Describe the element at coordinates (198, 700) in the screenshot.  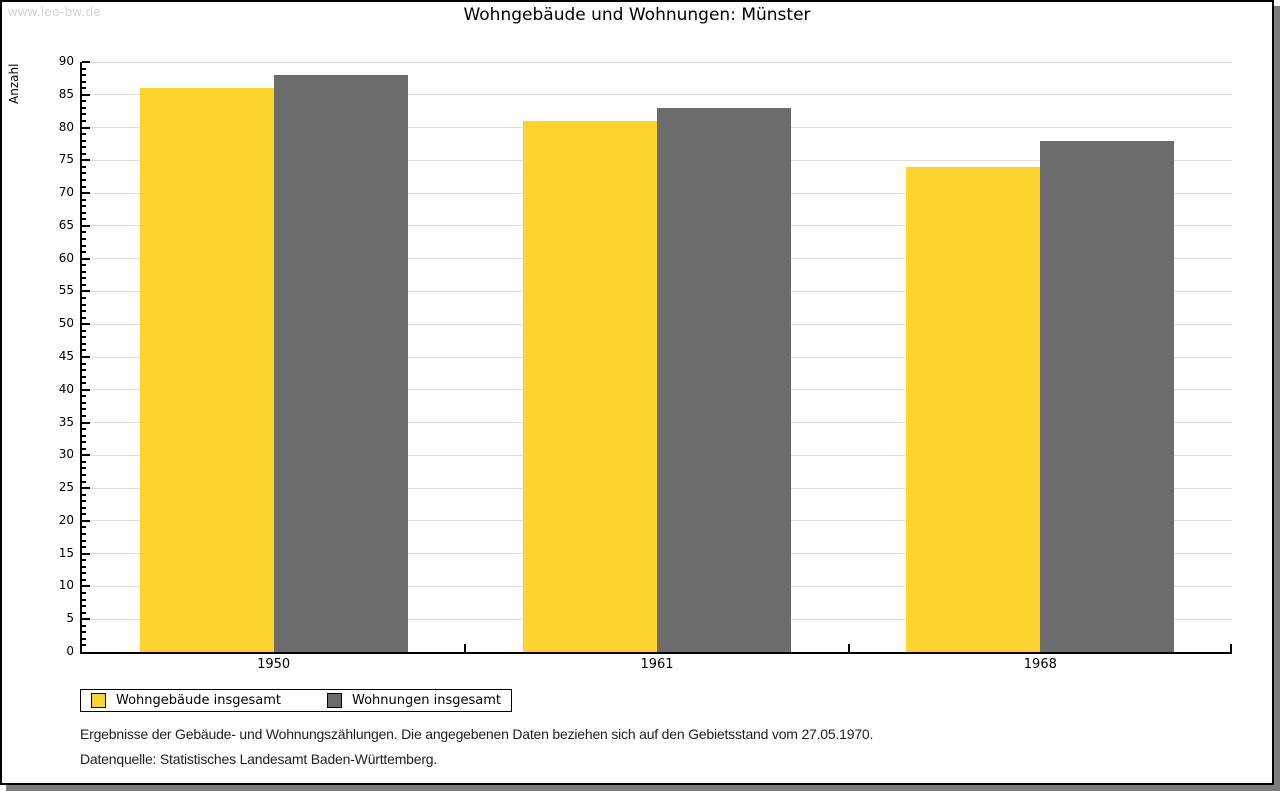
I see `legend-label-wohngebaeude: Wohngebäude insgesamt` at that location.